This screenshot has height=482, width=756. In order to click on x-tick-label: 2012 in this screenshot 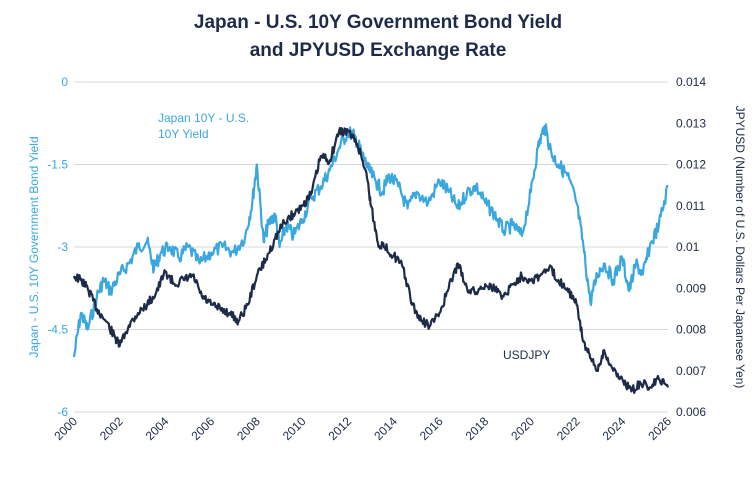, I will do `click(339, 428)`.